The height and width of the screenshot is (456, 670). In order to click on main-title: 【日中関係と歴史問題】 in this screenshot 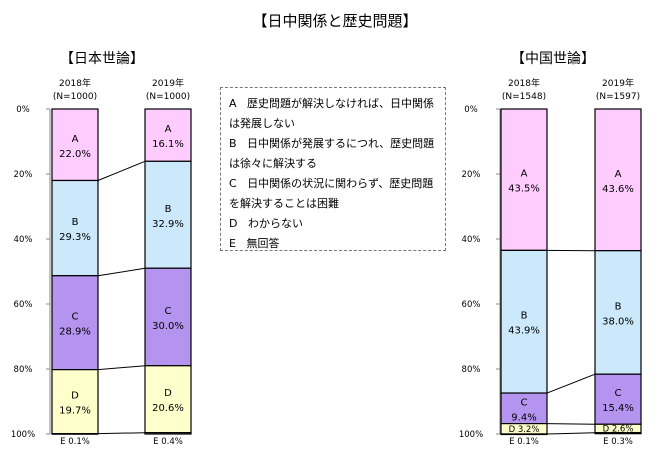, I will do `click(335, 21)`.